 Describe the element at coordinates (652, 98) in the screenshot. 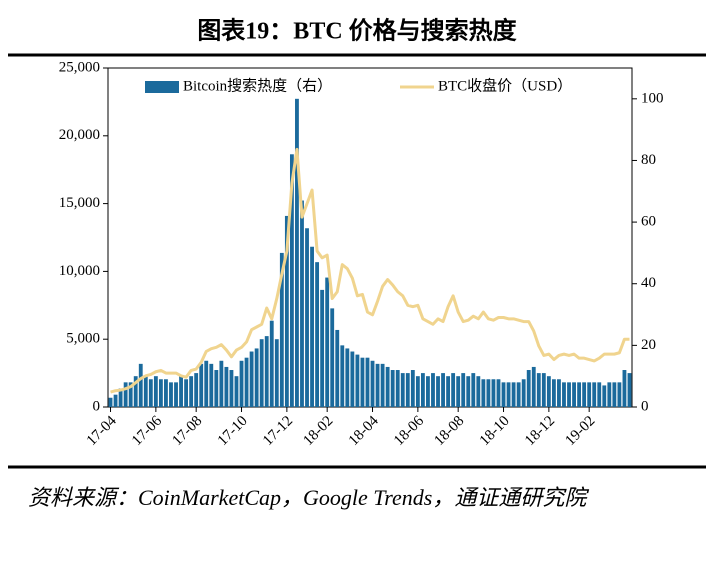

I see `y2-tick-label: 100` at that location.